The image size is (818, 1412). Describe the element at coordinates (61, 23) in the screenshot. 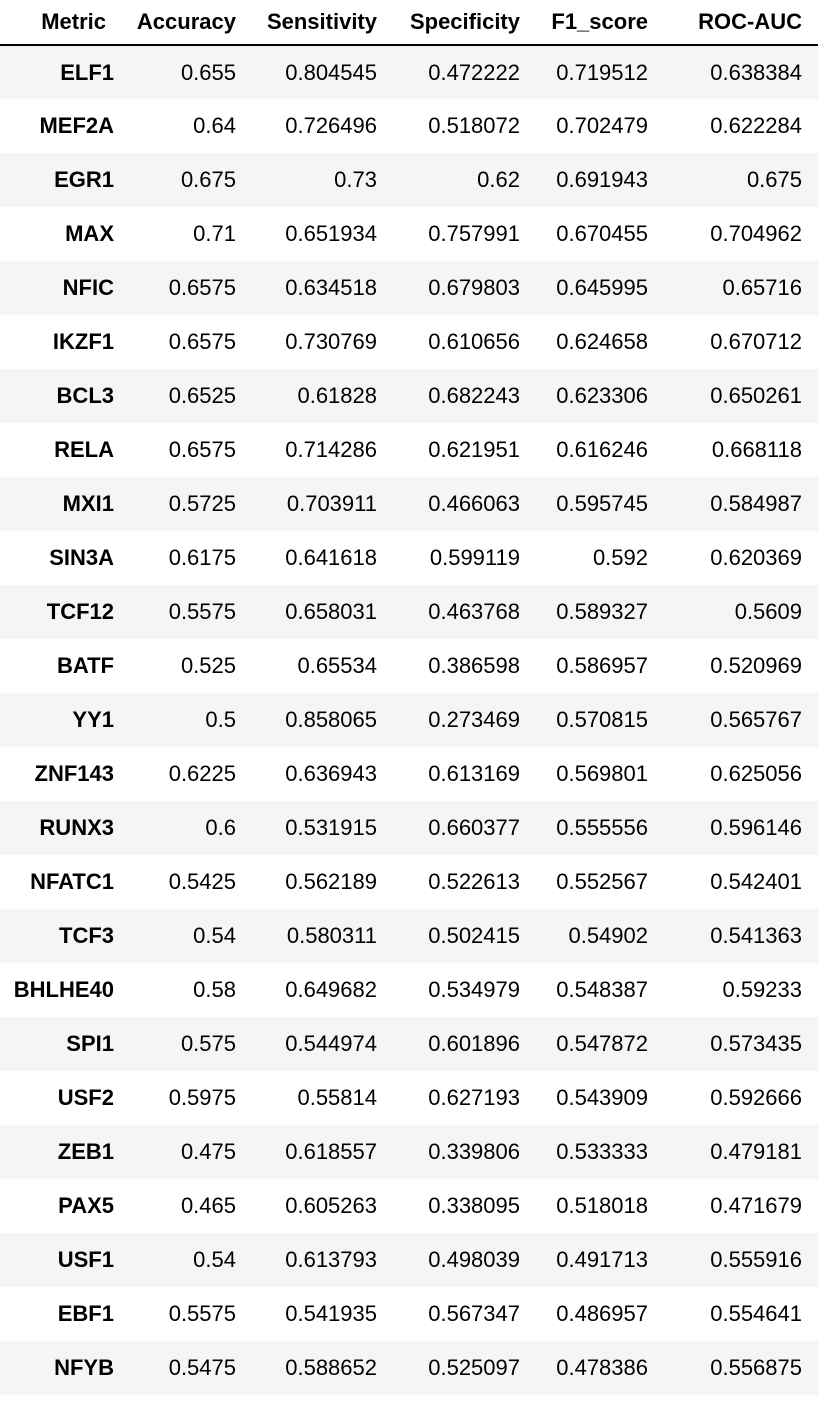

I see `column-header-metric: Metric` at that location.